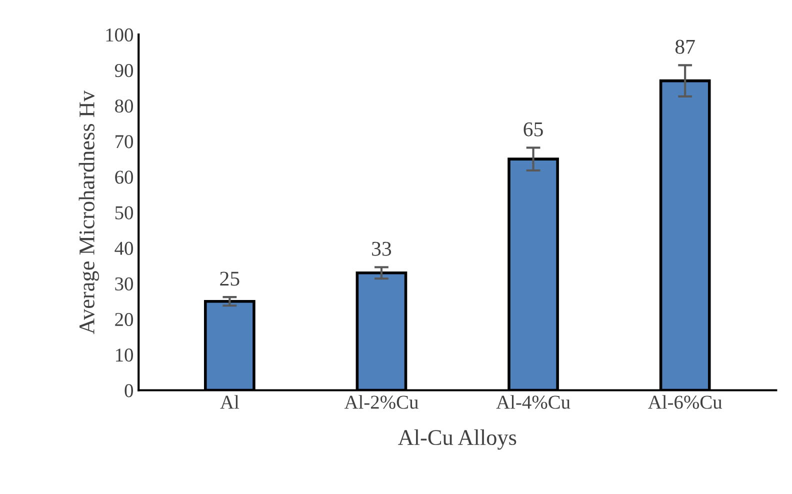  I want to click on y-tick-label: 40, so click(123, 248).